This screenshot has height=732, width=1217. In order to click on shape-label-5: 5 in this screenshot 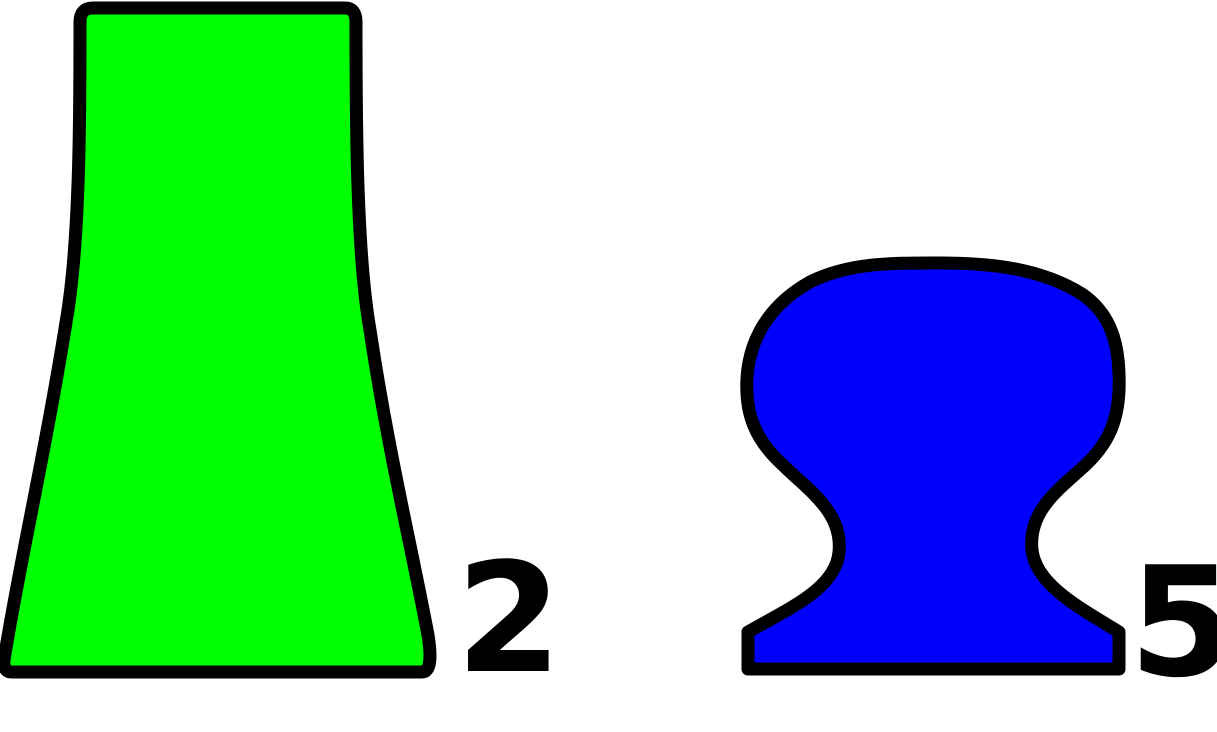, I will do `click(1173, 622)`.